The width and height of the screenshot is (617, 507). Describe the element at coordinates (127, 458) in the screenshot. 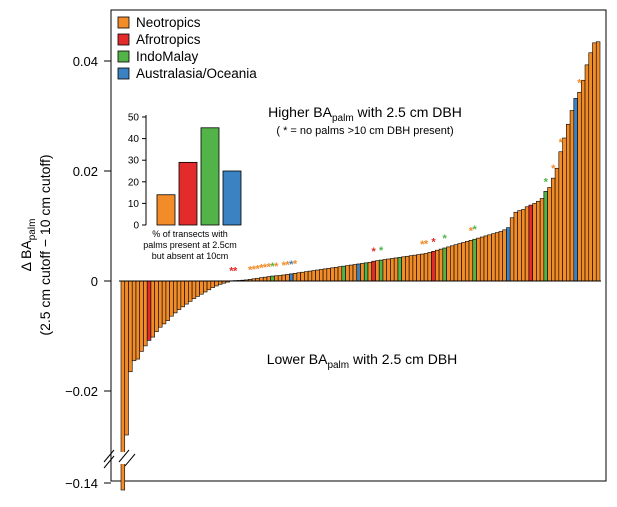

I see `axis-break-bars` at that location.